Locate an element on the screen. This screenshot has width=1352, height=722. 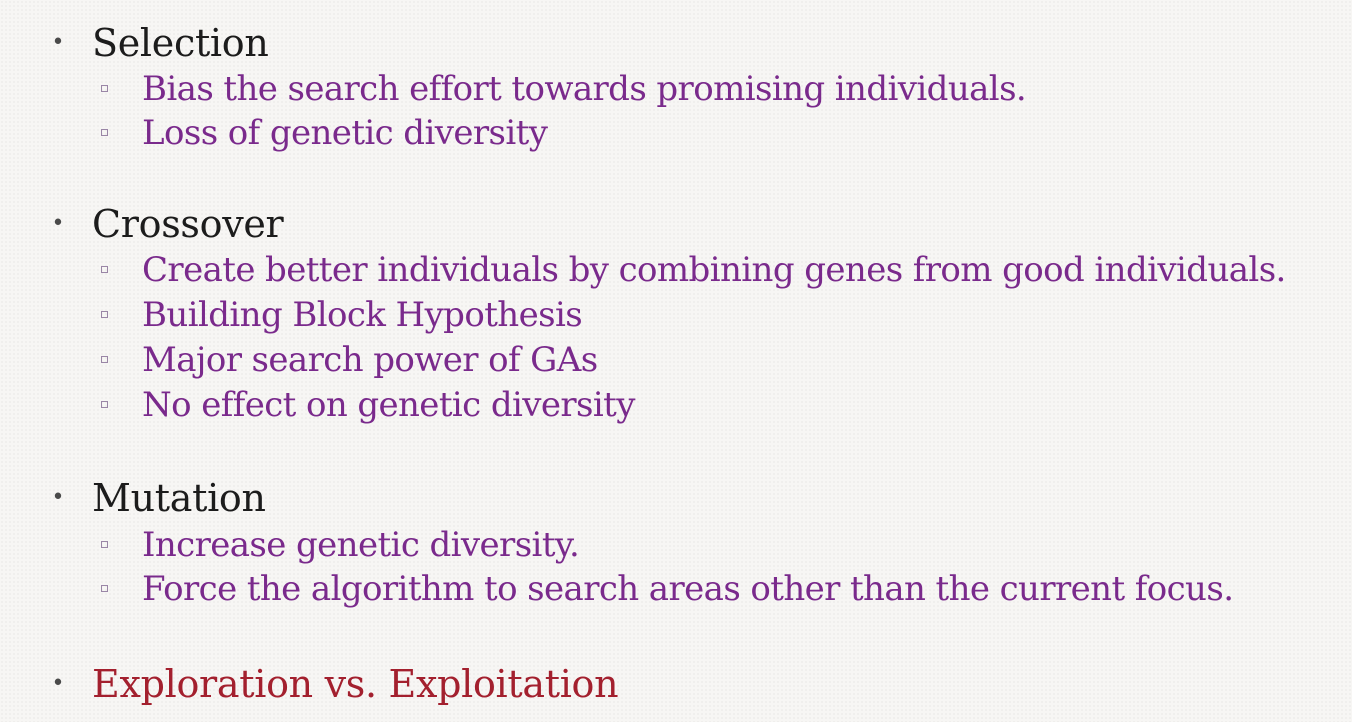
heading-selection: Selection is located at coordinates (180, 43).